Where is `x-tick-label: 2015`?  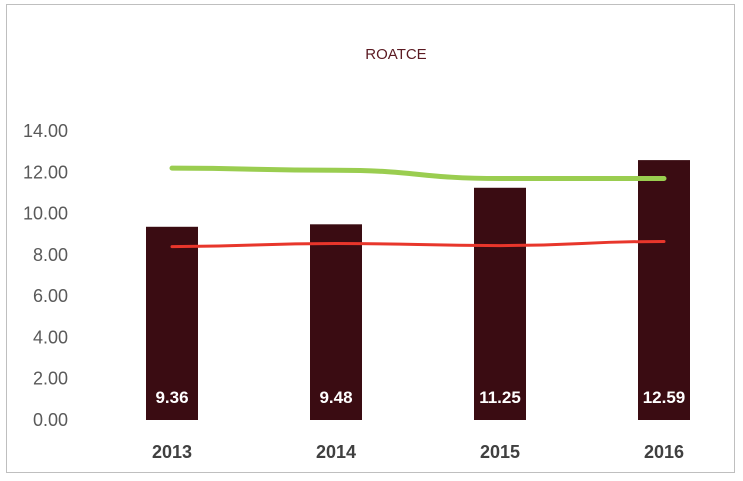
x-tick-label: 2015 is located at coordinates (500, 452).